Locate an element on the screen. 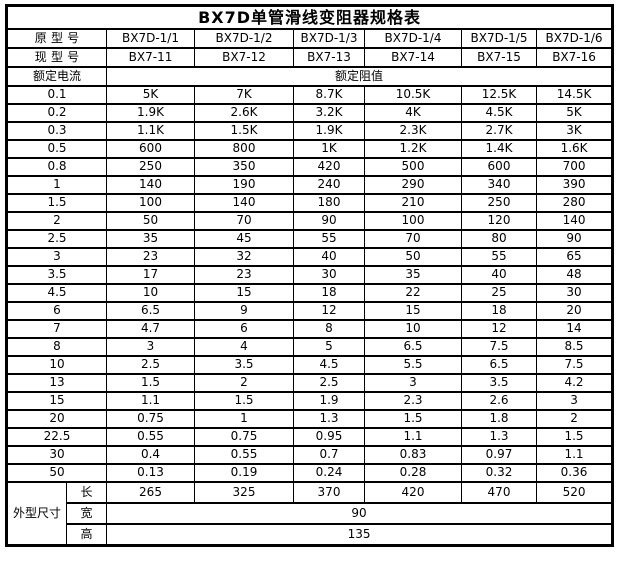  resistance-cell: 4.2 is located at coordinates (574, 383).